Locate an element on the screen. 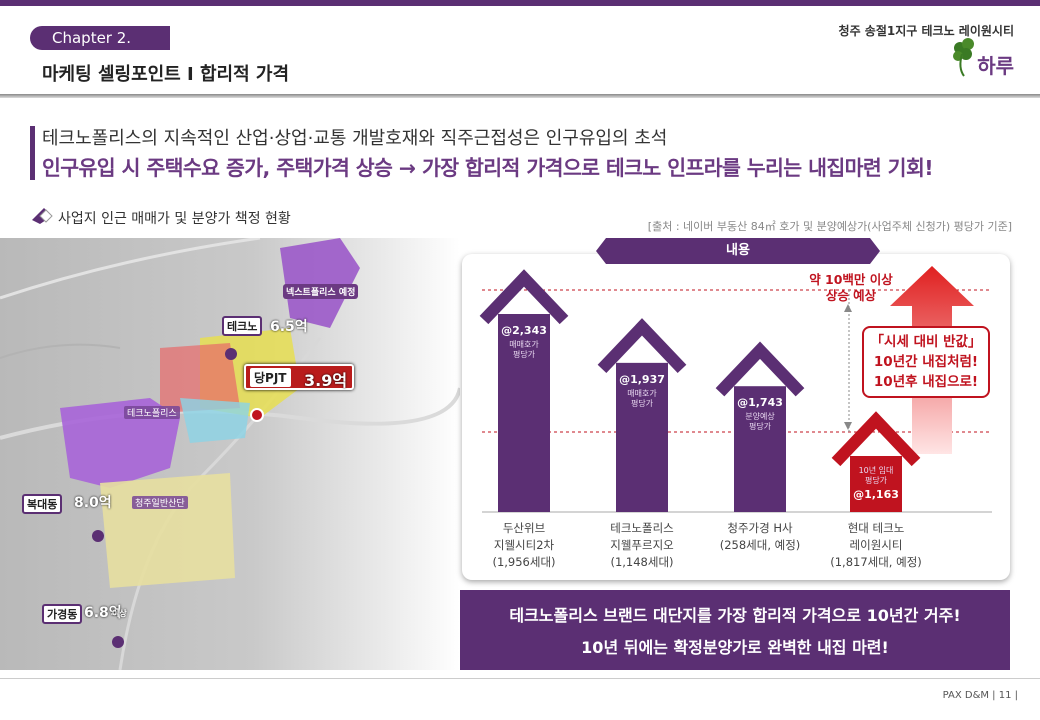 Image resolution: width=1040 pixels, height=720 pixels. map-label-next-polis: 넥스트폴리스 예정 is located at coordinates (321, 291).